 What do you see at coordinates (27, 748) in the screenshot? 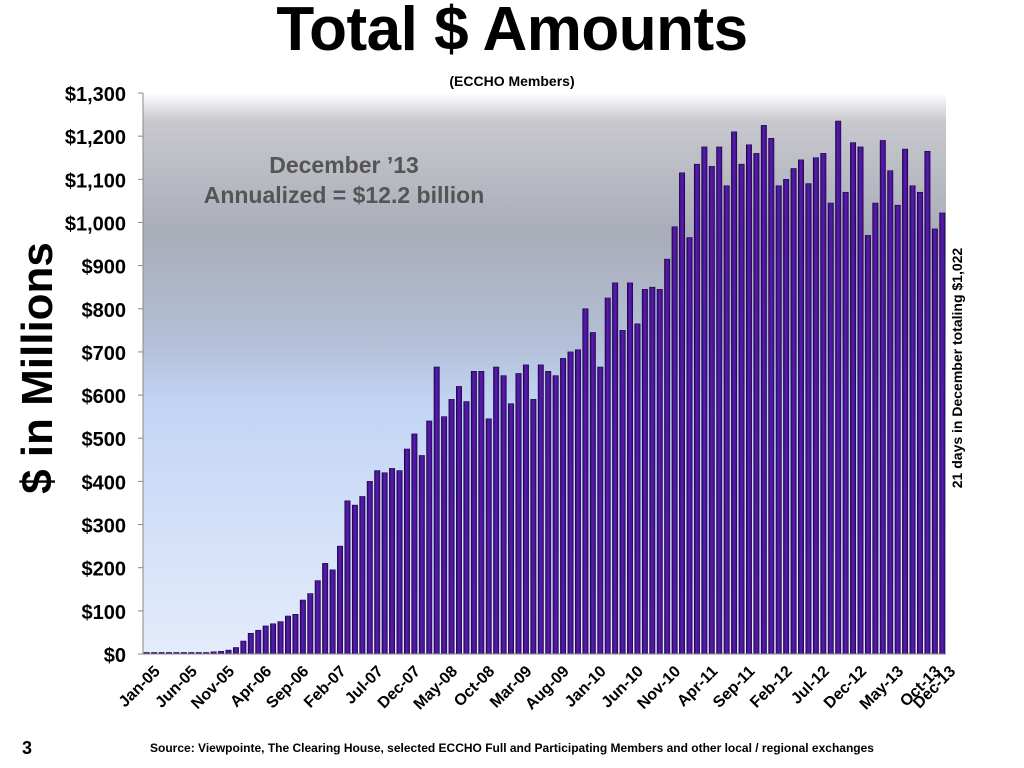
I see `page-number: 3` at bounding box center [27, 748].